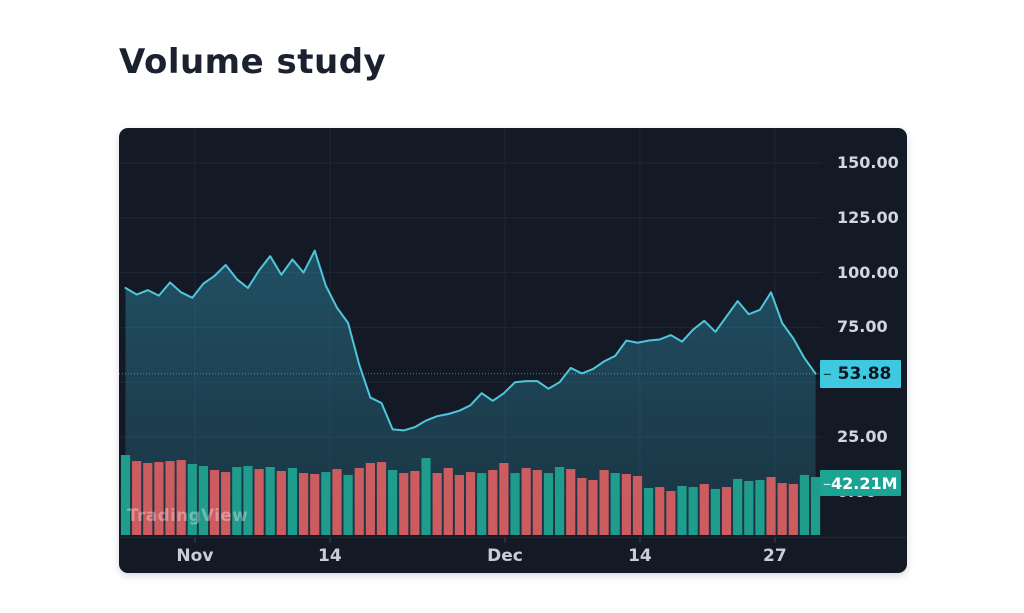 The image size is (1024, 613). What do you see at coordinates (827, 373) in the screenshot?
I see `price-tick-dash: –` at bounding box center [827, 373].